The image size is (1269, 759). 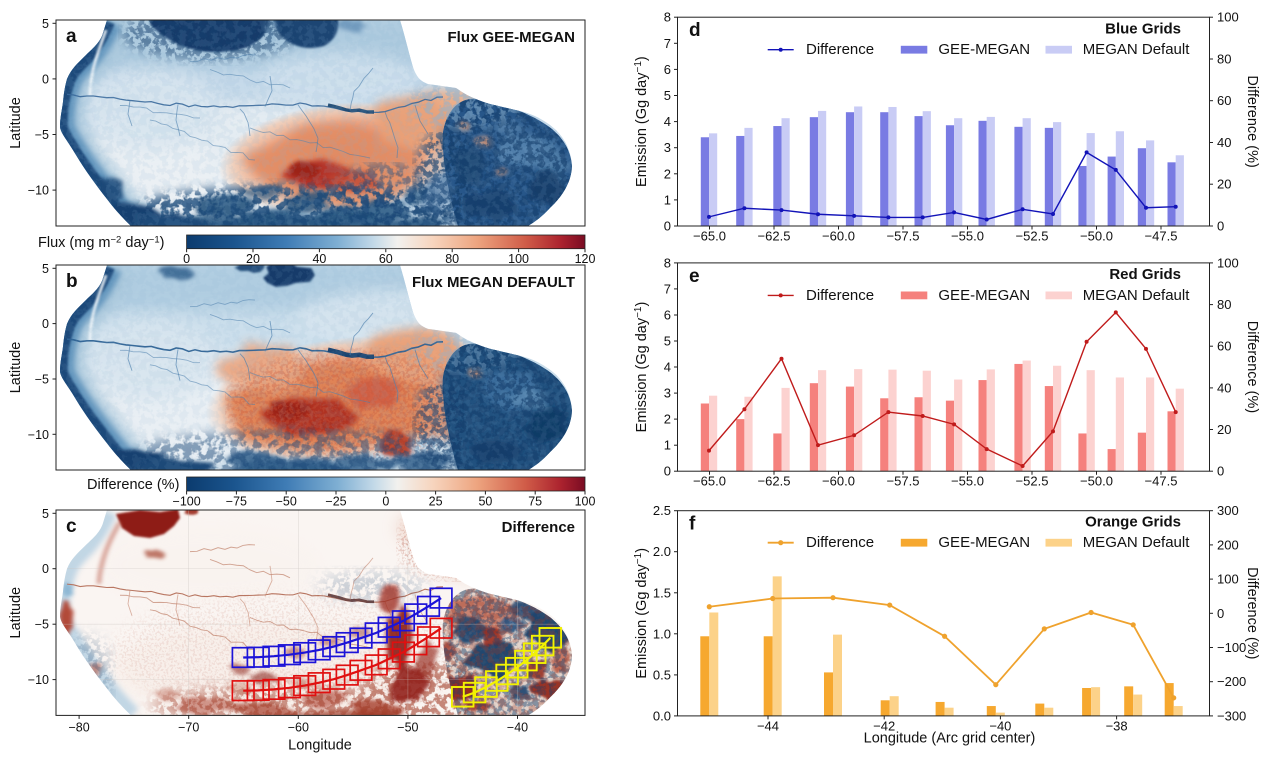 What do you see at coordinates (662, 510) in the screenshot?
I see `svg-text: 2.5` at bounding box center [662, 510].